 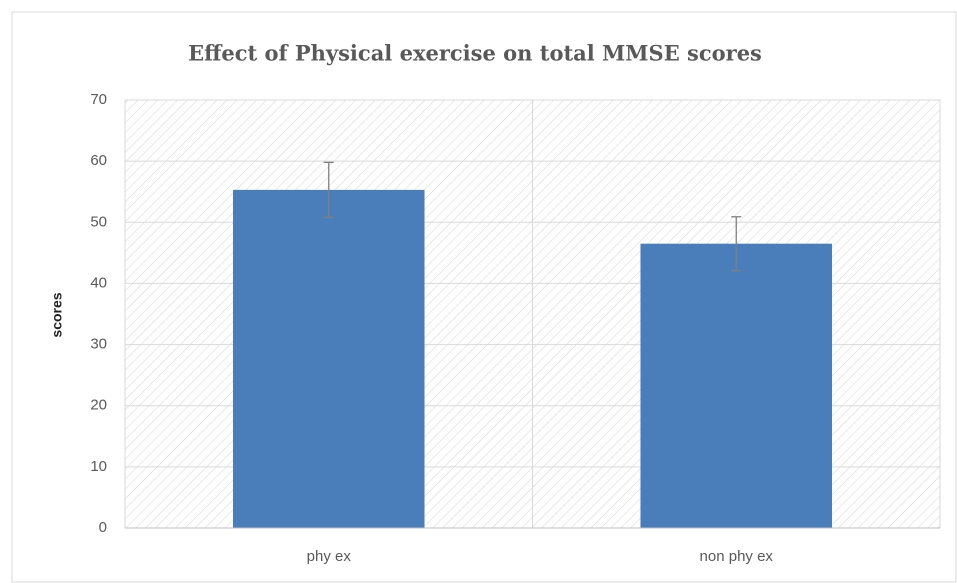 What do you see at coordinates (98, 221) in the screenshot?
I see `y-tick-label: 50` at bounding box center [98, 221].